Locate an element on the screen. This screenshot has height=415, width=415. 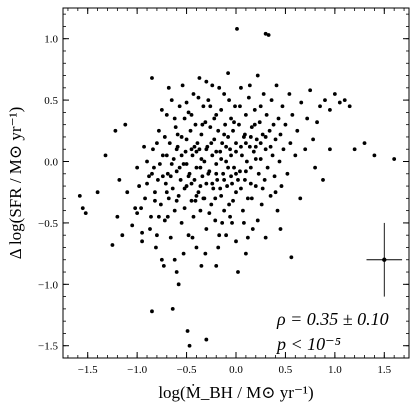
y-tick-label: −1.0 is located at coordinates (48, 285).